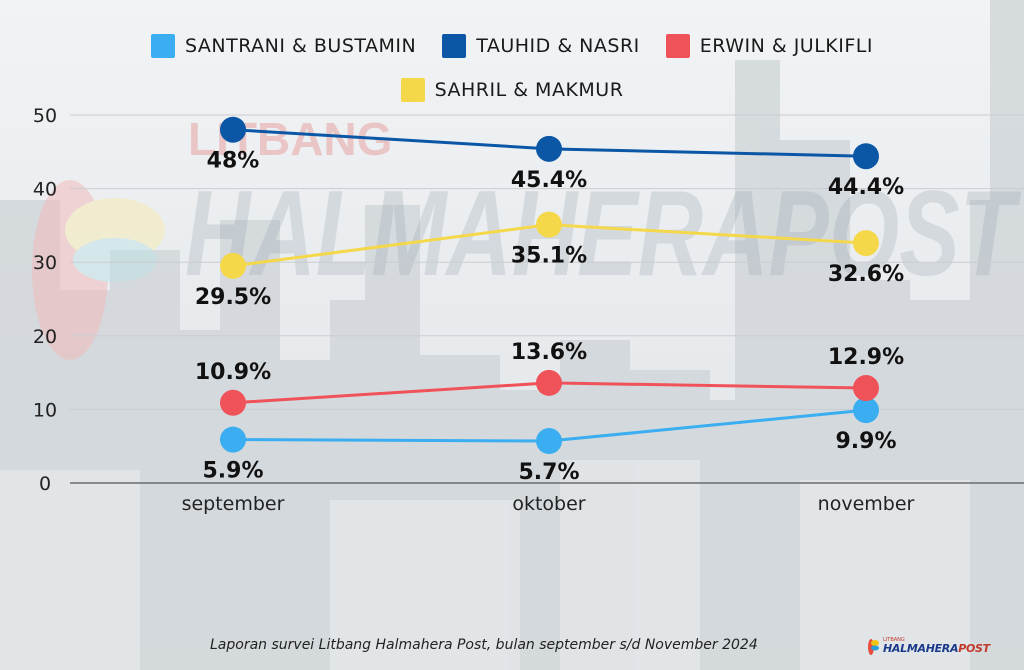 This screenshot has width=1024, height=670. I want to click on y-tick-label: 30, so click(45, 263).